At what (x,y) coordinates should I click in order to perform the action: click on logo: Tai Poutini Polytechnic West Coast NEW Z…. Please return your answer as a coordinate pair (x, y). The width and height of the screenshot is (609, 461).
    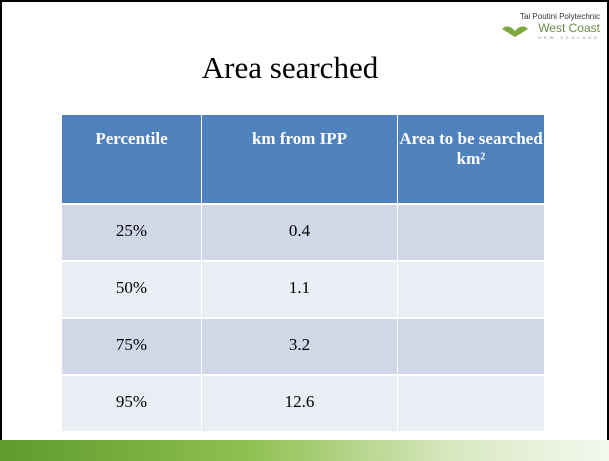
    Looking at the image, I should click on (550, 26).